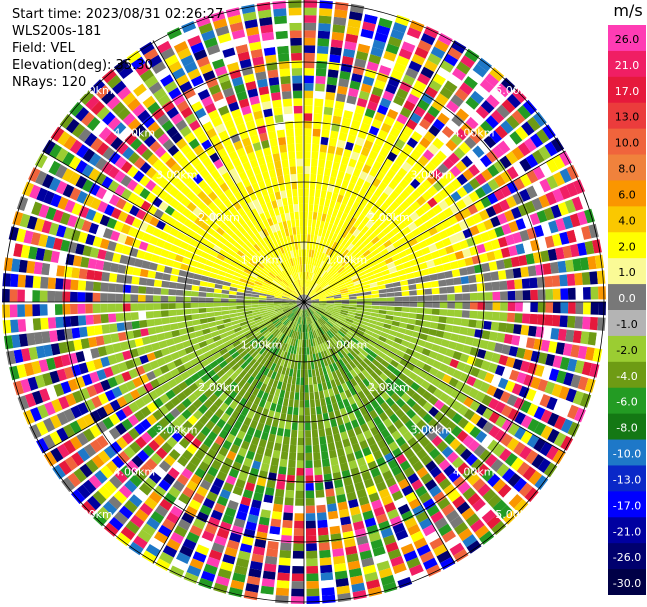 This screenshot has width=647, height=607. I want to click on range-ring-label: 4.00km, so click(135, 132).